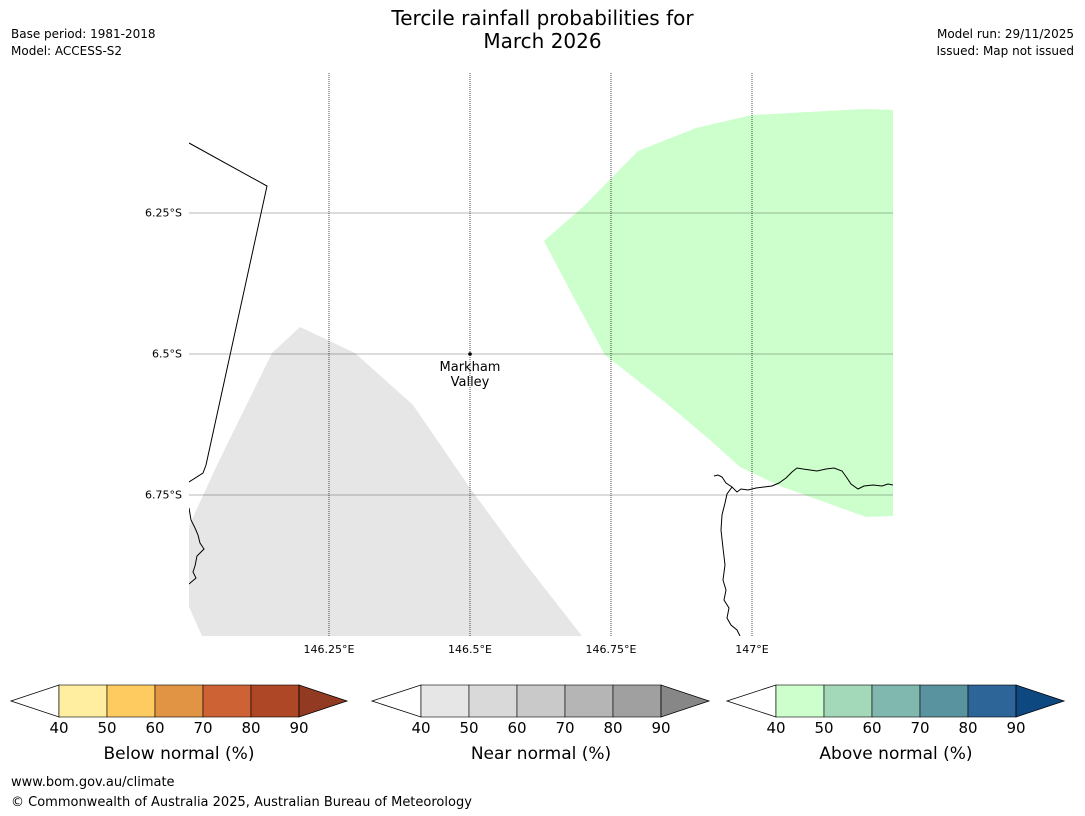 This screenshot has width=1085, height=816. I want to click on coastline-gulf, so click(730, 561).